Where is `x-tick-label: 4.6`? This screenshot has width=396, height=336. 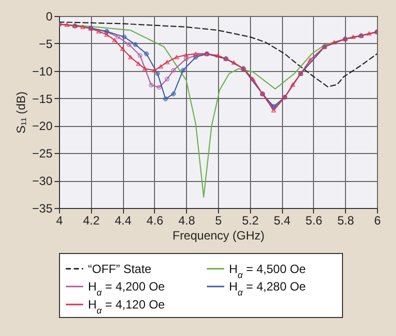
x-tick-label: 4.6 is located at coordinates (155, 221).